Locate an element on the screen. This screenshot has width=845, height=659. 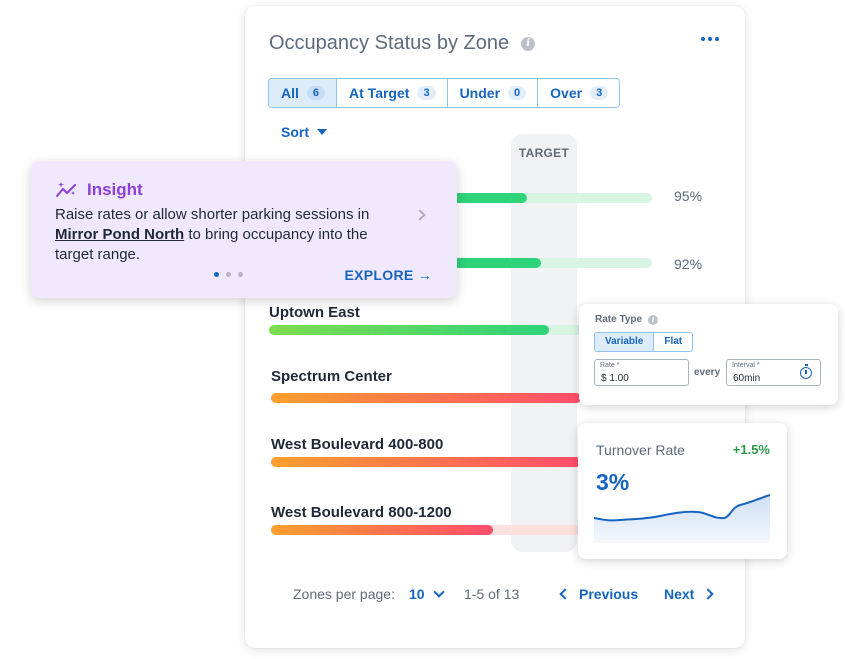
chevron-left-icon is located at coordinates (565, 594).